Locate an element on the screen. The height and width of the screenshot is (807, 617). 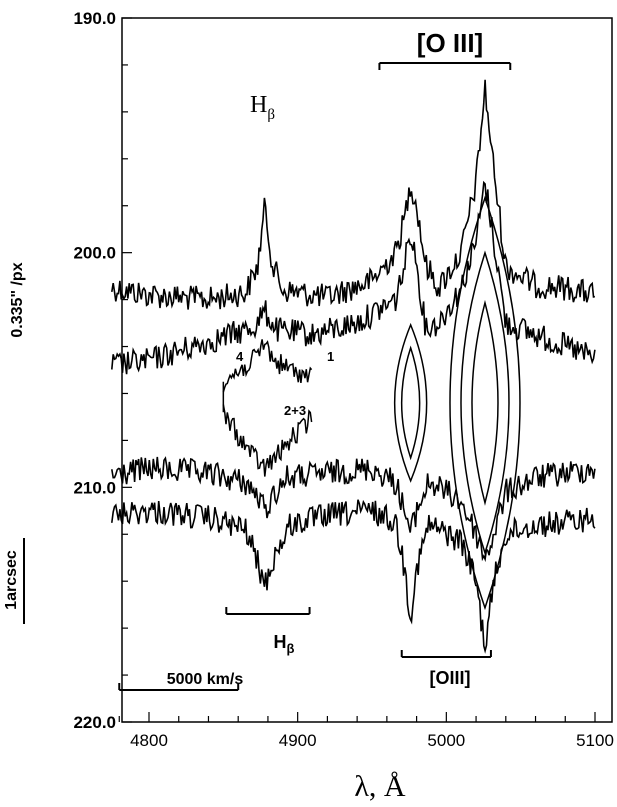
contour-label-2plus3: 2+3 is located at coordinates (295, 410).